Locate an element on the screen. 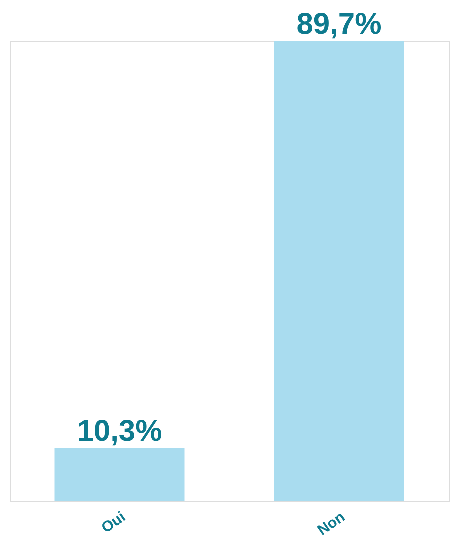  x-tick-label: Oui is located at coordinates (113, 522).